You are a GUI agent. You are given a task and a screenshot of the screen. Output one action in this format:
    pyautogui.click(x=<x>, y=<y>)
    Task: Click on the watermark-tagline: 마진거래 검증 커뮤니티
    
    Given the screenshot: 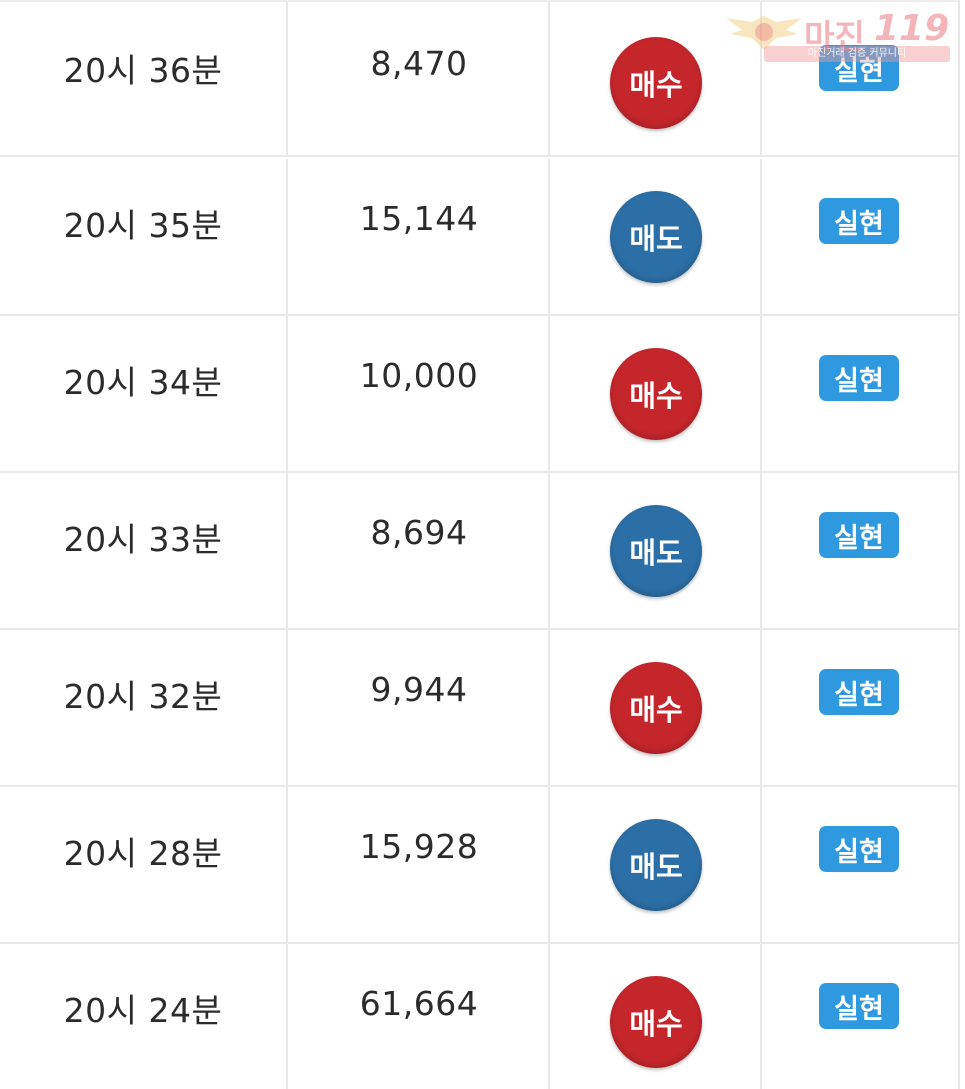 What is the action you would take?
    pyautogui.click(x=857, y=54)
    